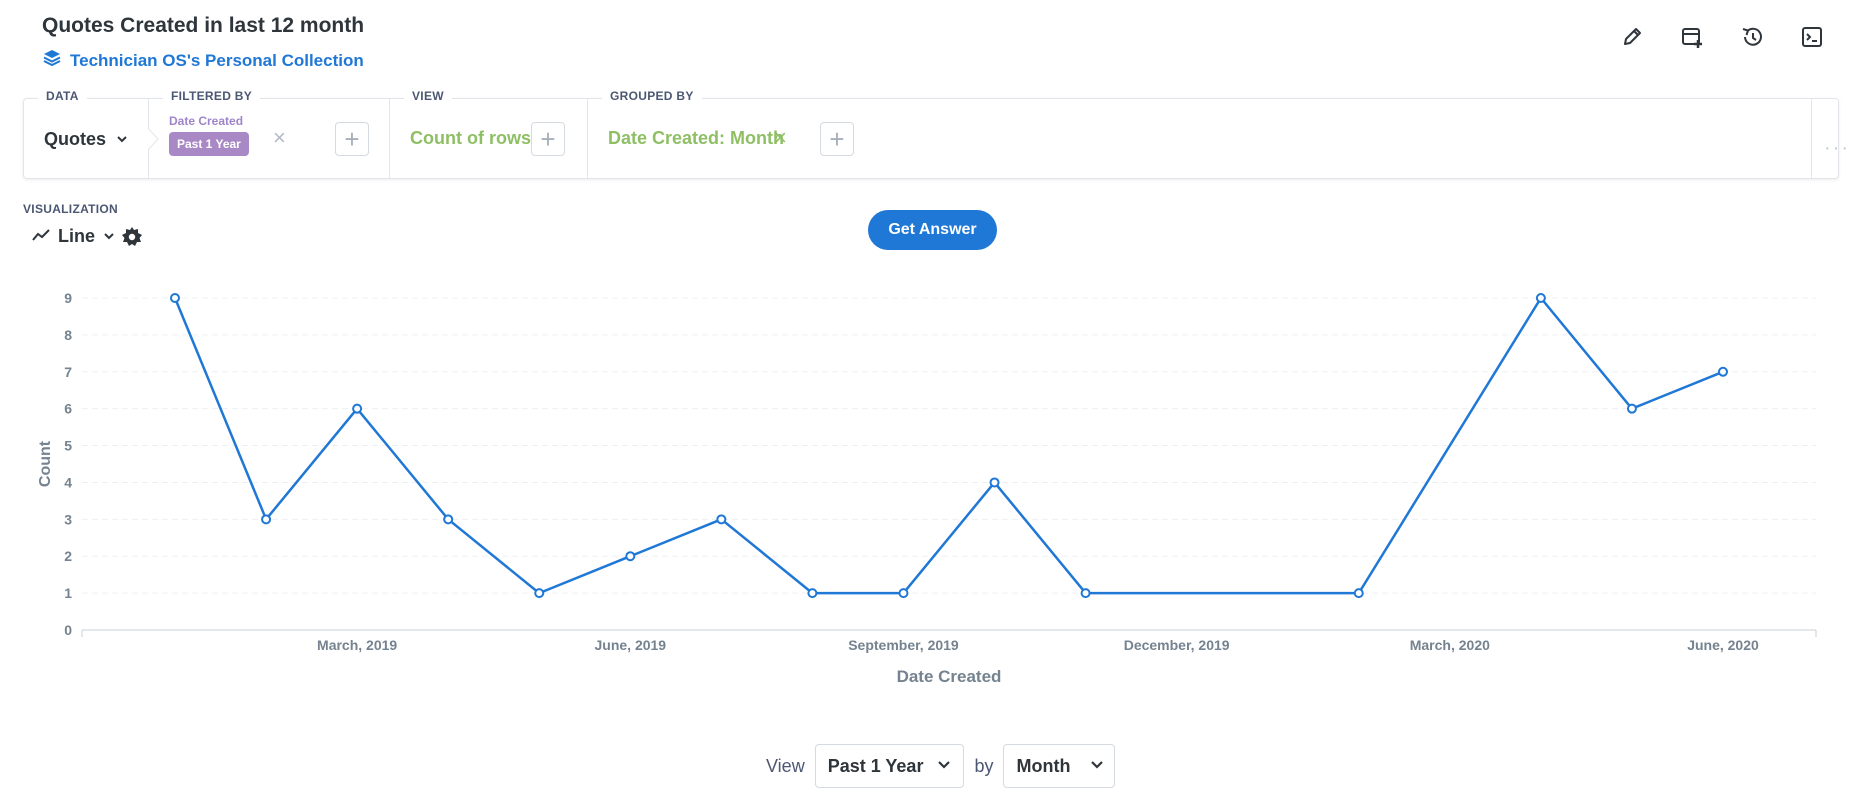 The width and height of the screenshot is (1865, 795). I want to click on filter-value: Past 1 Year, so click(209, 144).